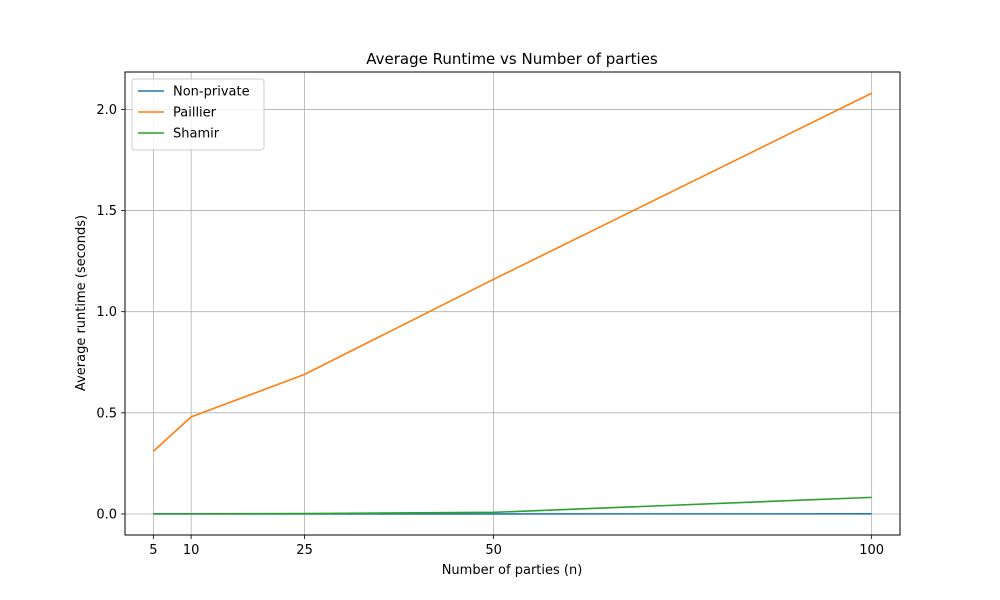 The image size is (1000, 600). I want to click on x-tick-label: 100, so click(871, 550).